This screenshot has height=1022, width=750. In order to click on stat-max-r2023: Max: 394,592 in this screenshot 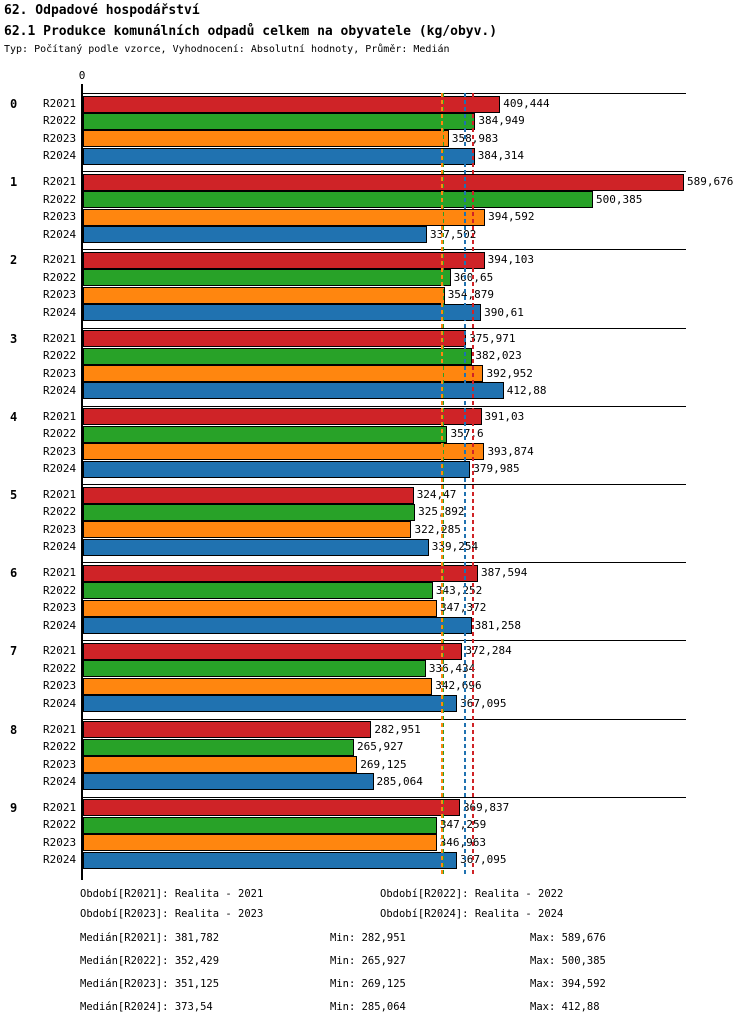, I will do `click(568, 984)`.